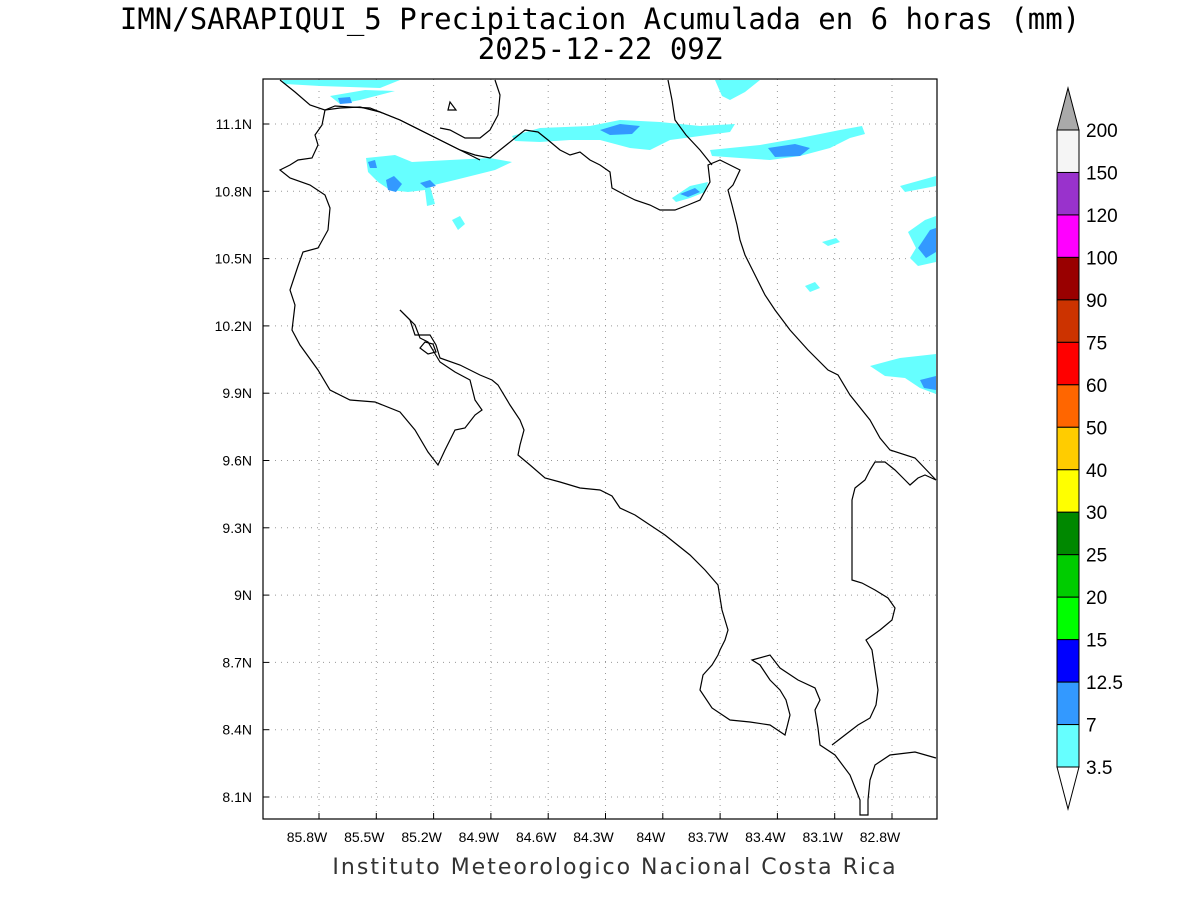  What do you see at coordinates (1091, 726) in the screenshot?
I see `colorbar-label: 7` at bounding box center [1091, 726].